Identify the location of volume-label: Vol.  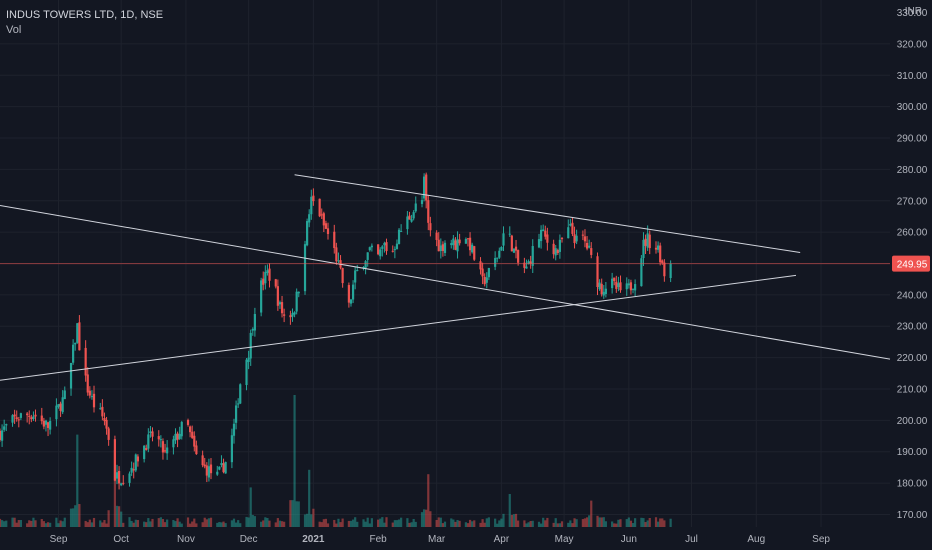
(14, 30).